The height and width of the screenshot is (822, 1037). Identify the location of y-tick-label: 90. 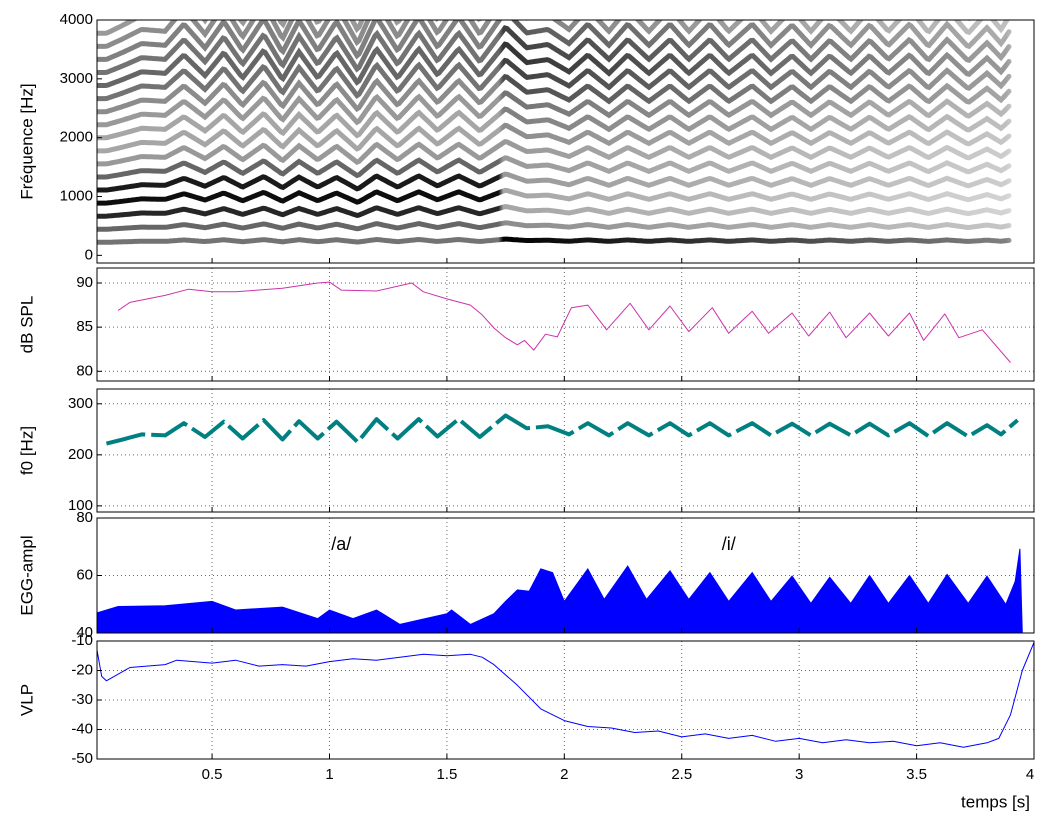
(84, 282).